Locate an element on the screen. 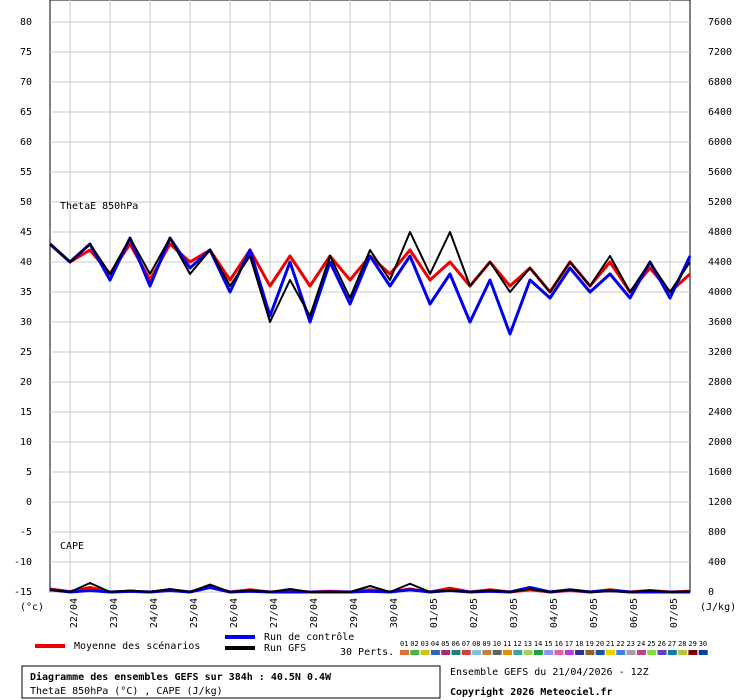  y2-tick-label: 800 is located at coordinates (717, 532).